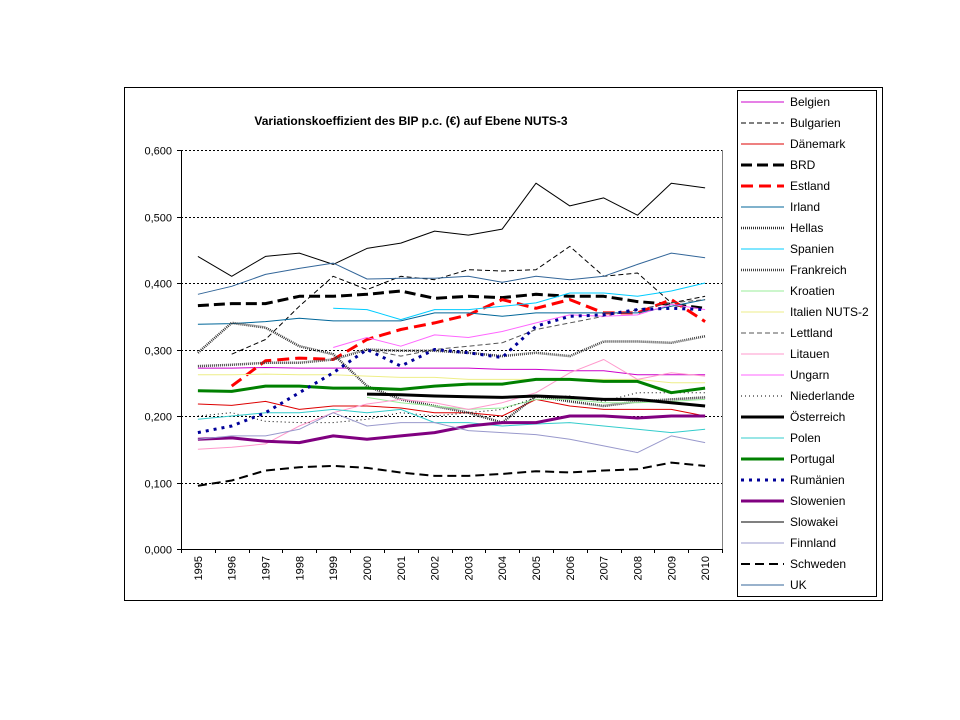  What do you see at coordinates (781, 438) in the screenshot?
I see `legend-entry-polen: Polen` at bounding box center [781, 438].